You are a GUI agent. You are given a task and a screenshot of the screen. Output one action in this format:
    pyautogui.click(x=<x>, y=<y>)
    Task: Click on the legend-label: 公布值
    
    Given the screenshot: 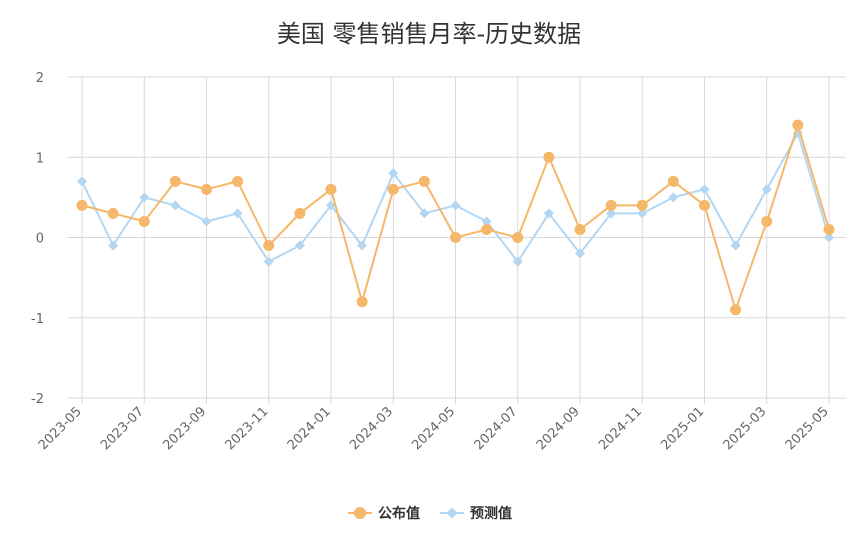 What is the action you would take?
    pyautogui.click(x=399, y=513)
    